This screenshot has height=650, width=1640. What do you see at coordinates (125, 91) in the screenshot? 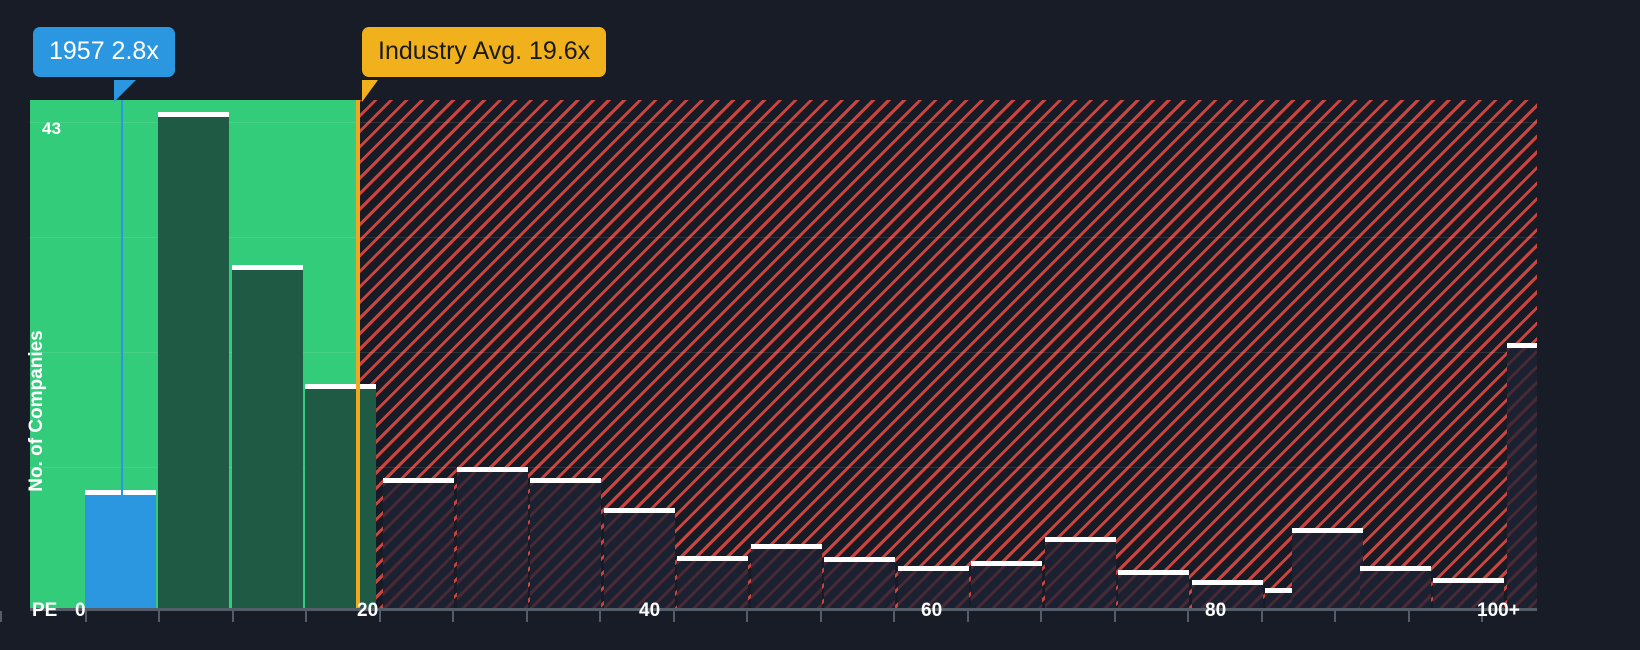
I see `company-tooltip-tail` at bounding box center [125, 91].